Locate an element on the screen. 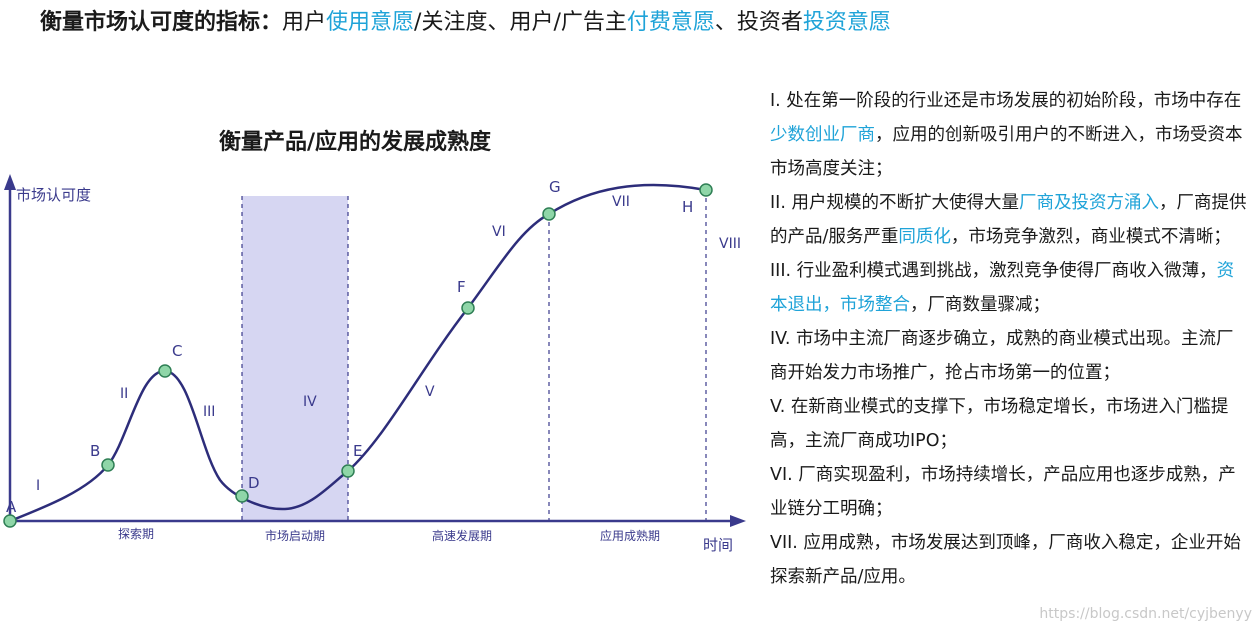 This screenshot has width=1260, height=628. phase-label: 应用成熟期 is located at coordinates (630, 535).